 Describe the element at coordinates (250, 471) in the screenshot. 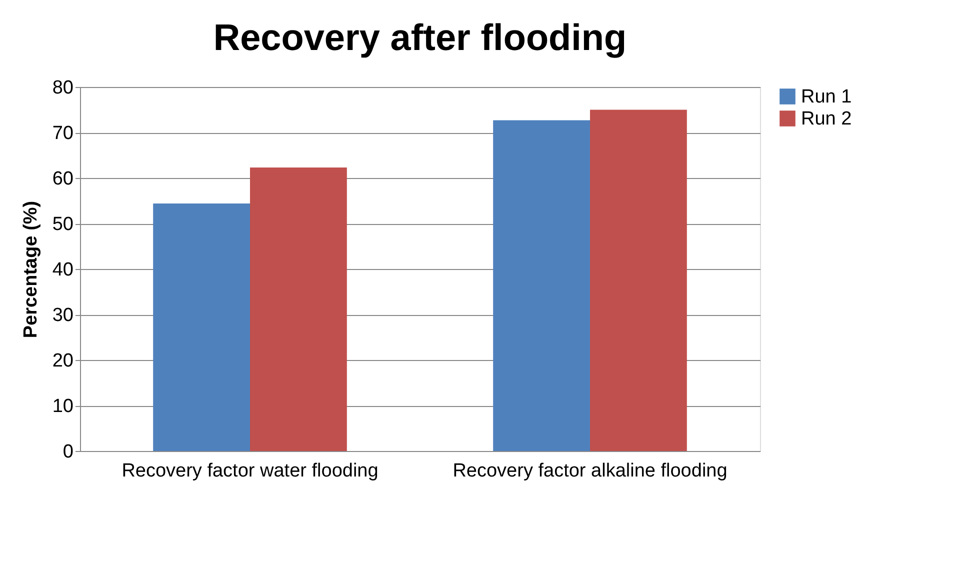

I see `x-tick-label: Recovery factor water flooding` at that location.